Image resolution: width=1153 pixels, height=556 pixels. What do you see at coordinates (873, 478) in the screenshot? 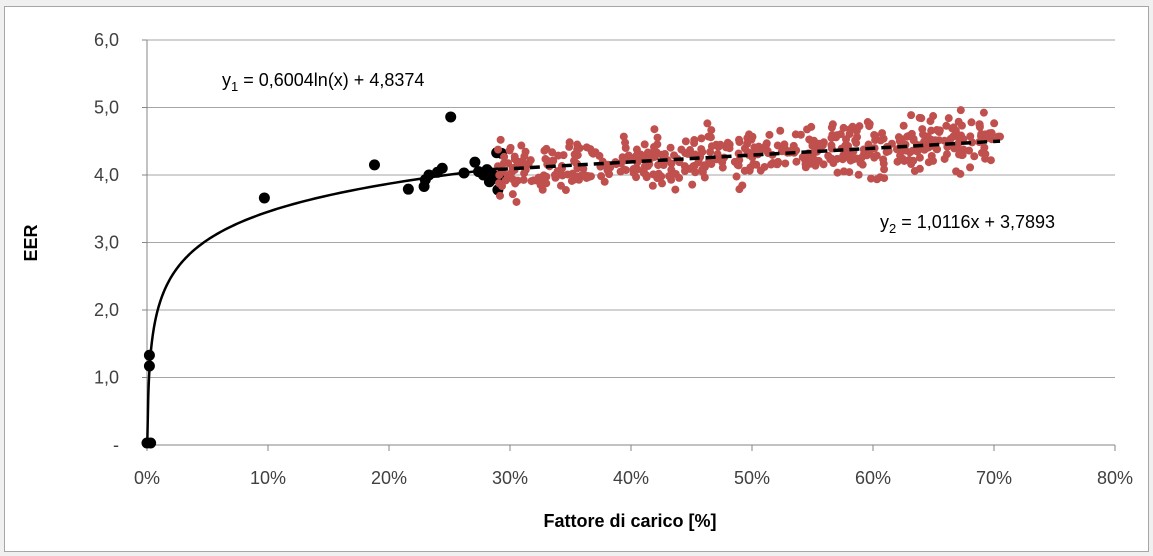
I see `x-tick-label: 60%` at bounding box center [873, 478].